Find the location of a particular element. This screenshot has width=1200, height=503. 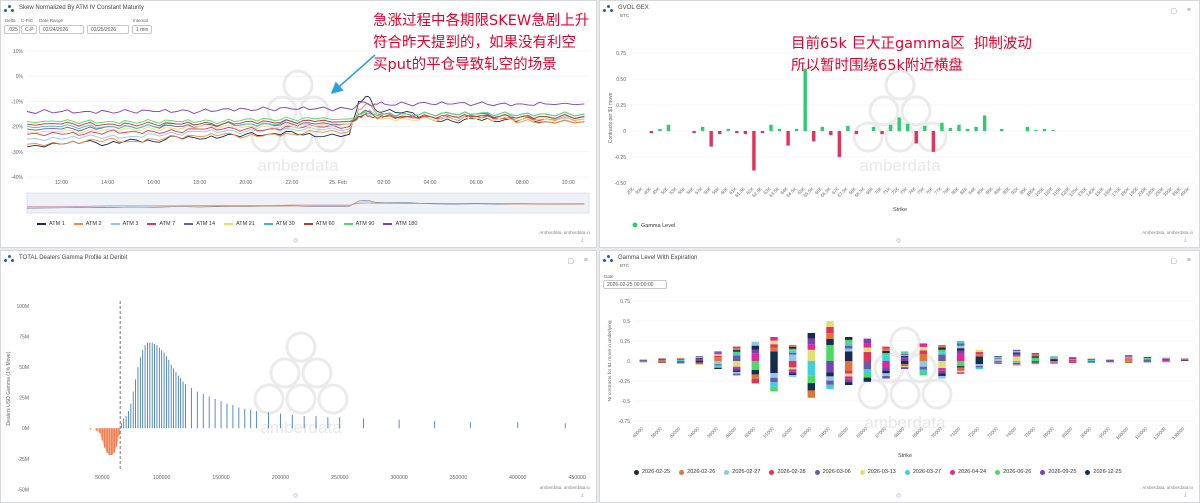

legend-item: ATM 90 is located at coordinates (358, 224).